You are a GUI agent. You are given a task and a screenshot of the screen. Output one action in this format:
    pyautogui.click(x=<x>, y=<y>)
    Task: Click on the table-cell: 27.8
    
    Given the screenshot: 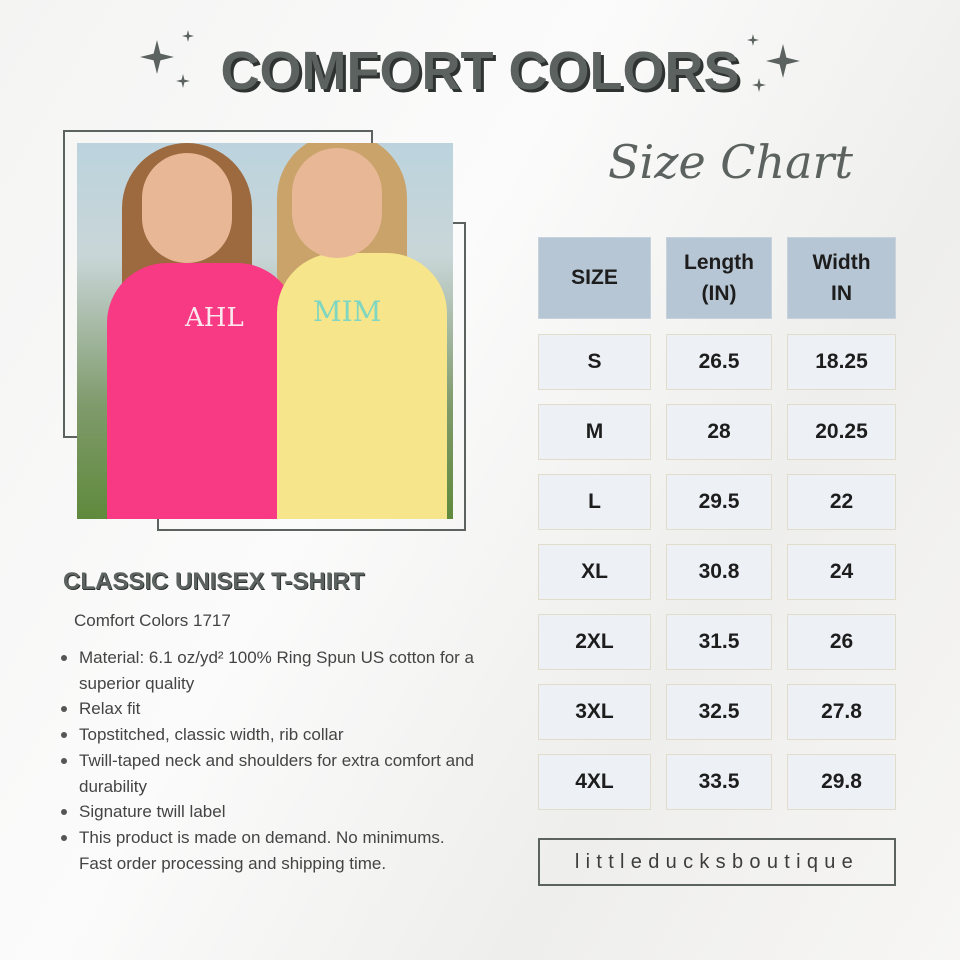 What is the action you would take?
    pyautogui.click(x=841, y=712)
    